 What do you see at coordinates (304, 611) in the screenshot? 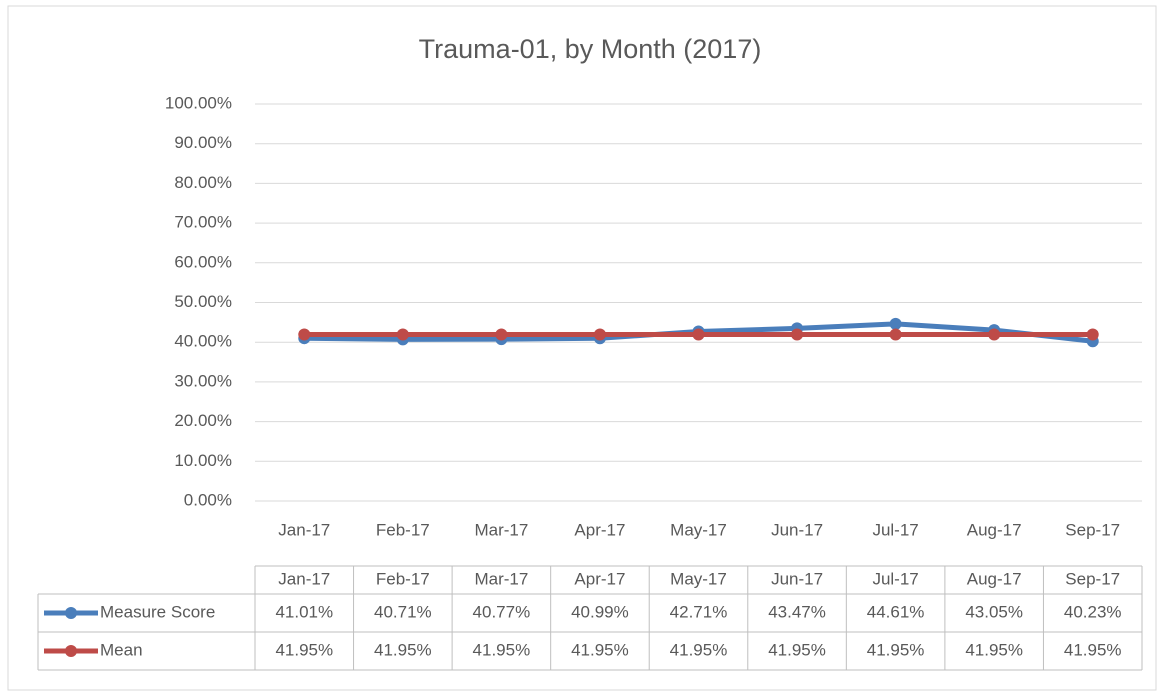
I see `table-value: 41.01%` at bounding box center [304, 611].